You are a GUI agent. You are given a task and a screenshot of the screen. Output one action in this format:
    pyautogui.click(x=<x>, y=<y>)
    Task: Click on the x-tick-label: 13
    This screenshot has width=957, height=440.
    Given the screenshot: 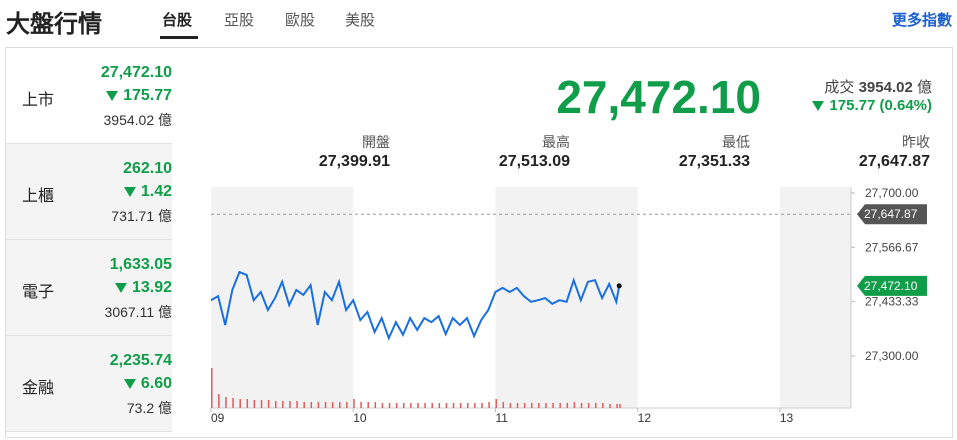 What is the action you would take?
    pyautogui.click(x=787, y=418)
    